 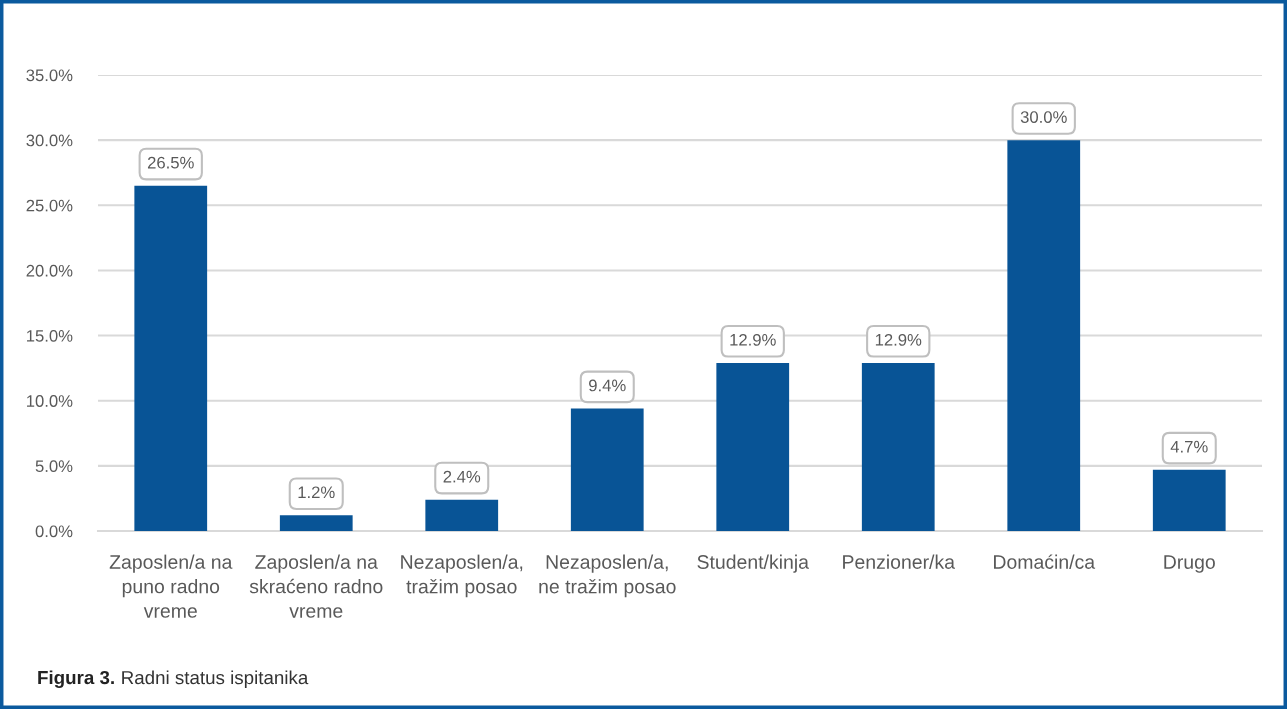 What do you see at coordinates (76, 679) in the screenshot?
I see `text: Figura 3.` at bounding box center [76, 679].